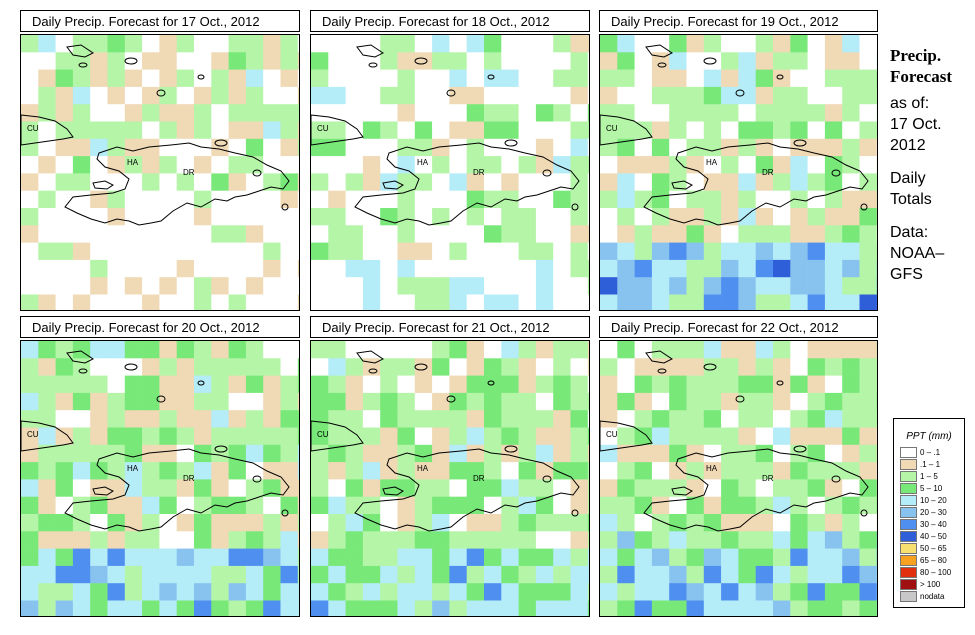 The width and height of the screenshot is (975, 635). What do you see at coordinates (682, 491) in the screenshot?
I see `gonave-island-outline` at bounding box center [682, 491].